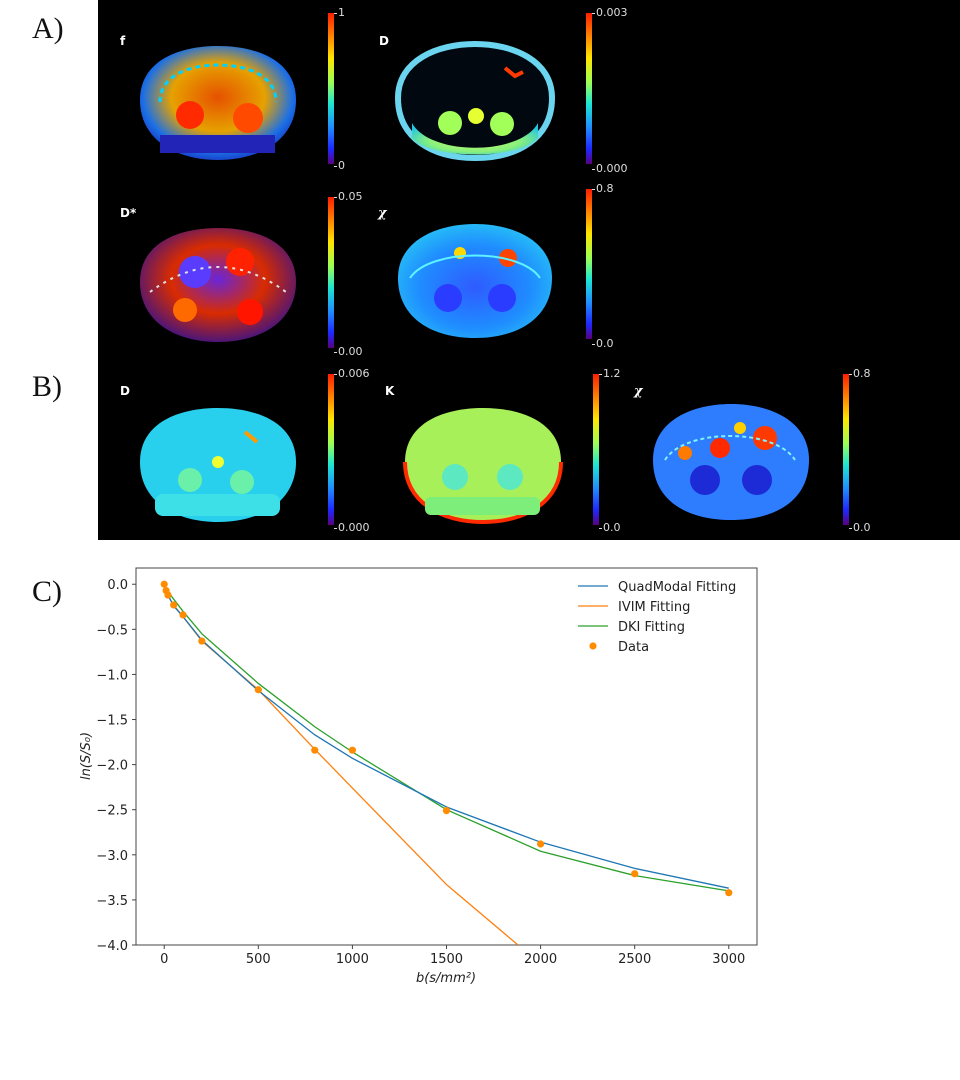 The image size is (960, 1080). Describe the element at coordinates (593, 646) in the screenshot. I see `legend-marker-data` at that location.